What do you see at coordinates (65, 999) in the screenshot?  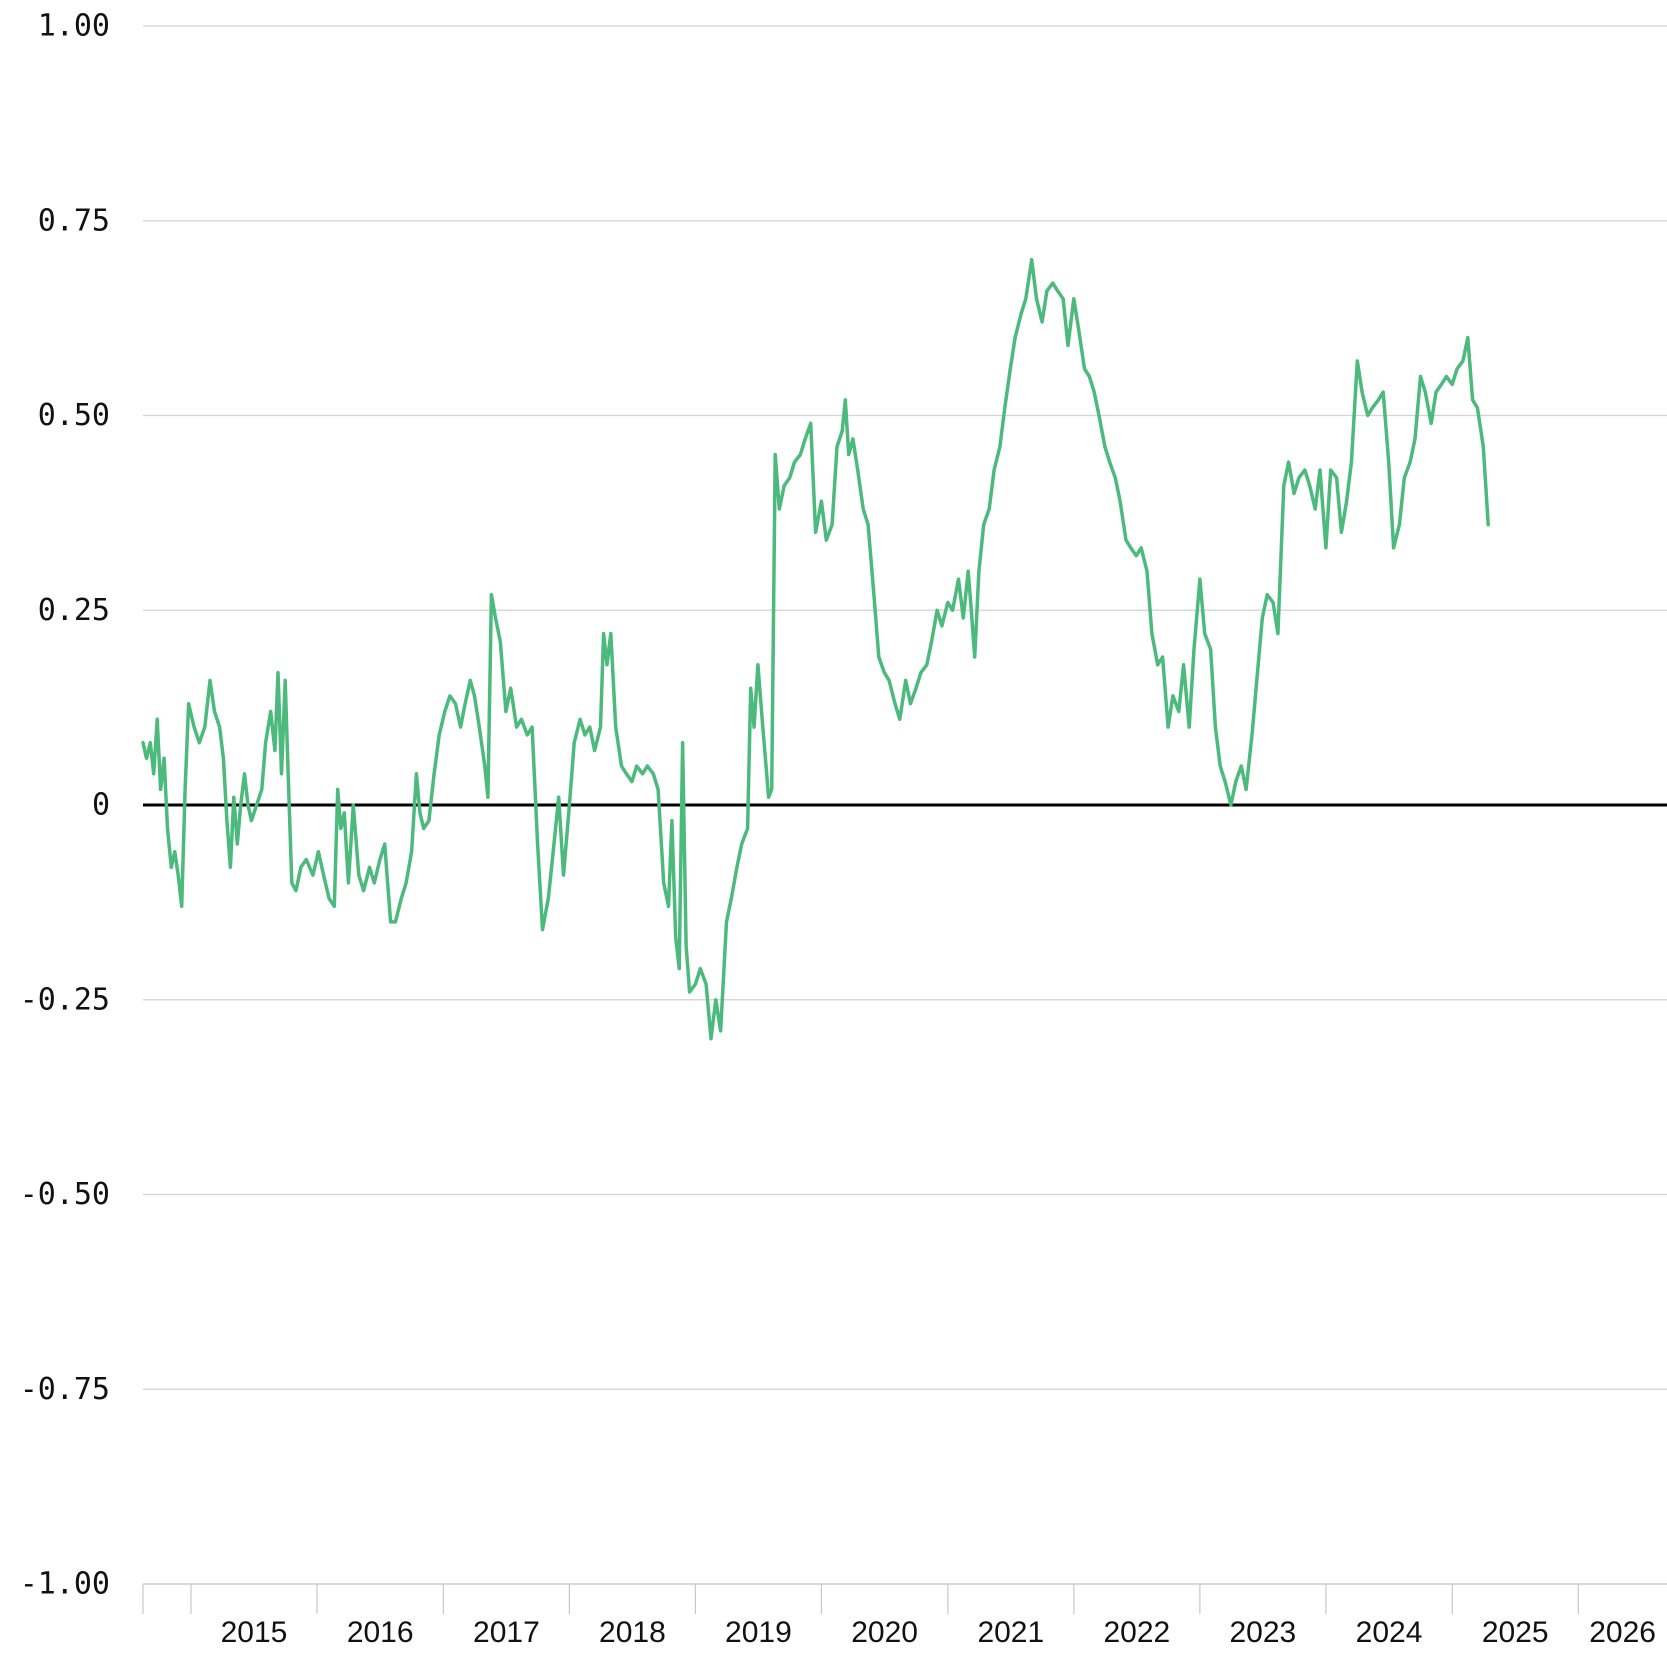 I see `y-tick-label: -0.25` at bounding box center [65, 999].